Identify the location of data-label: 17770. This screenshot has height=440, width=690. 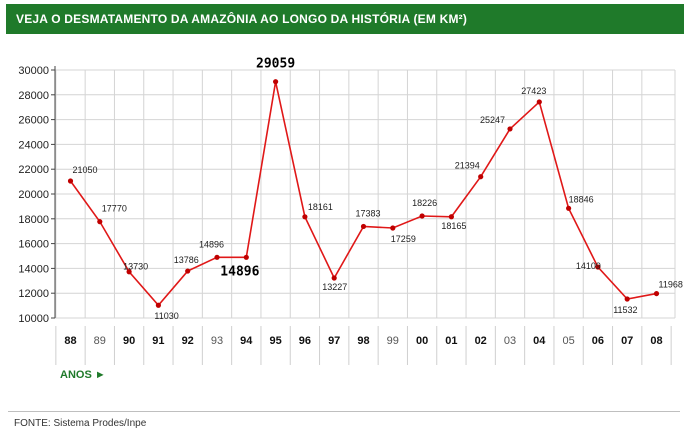
(114, 209).